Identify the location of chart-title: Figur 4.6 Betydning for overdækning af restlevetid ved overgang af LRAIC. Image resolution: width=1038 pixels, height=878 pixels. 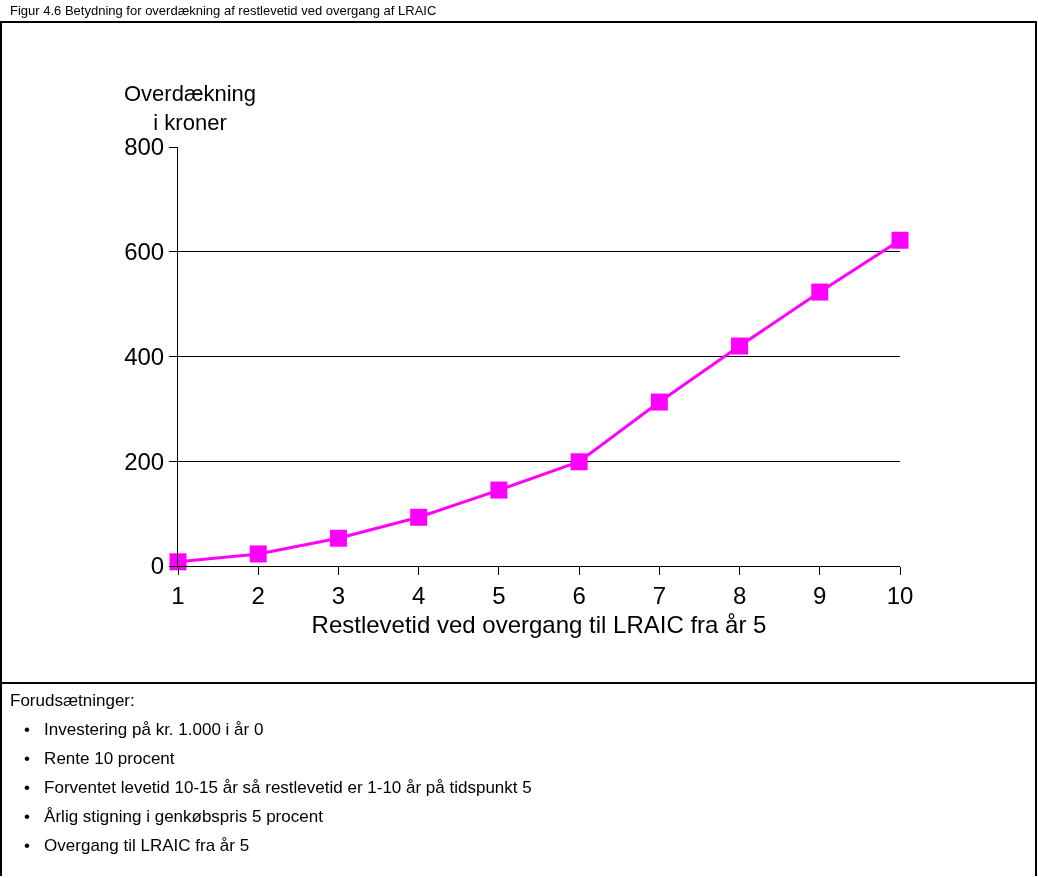
(223, 10).